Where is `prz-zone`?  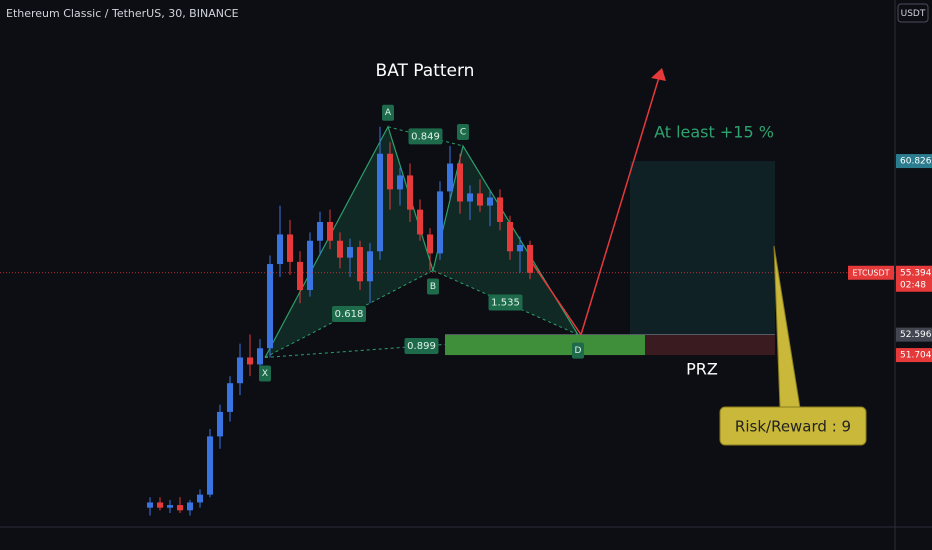
prz-zone is located at coordinates (545, 345).